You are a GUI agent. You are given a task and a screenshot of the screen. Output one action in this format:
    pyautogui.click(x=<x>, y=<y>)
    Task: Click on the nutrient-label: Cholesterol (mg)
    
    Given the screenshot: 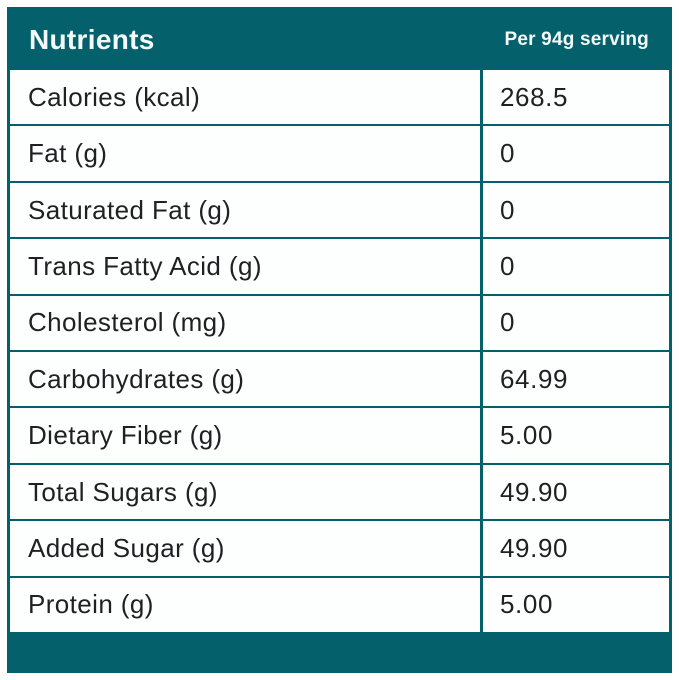 What is the action you would take?
    pyautogui.click(x=246, y=323)
    